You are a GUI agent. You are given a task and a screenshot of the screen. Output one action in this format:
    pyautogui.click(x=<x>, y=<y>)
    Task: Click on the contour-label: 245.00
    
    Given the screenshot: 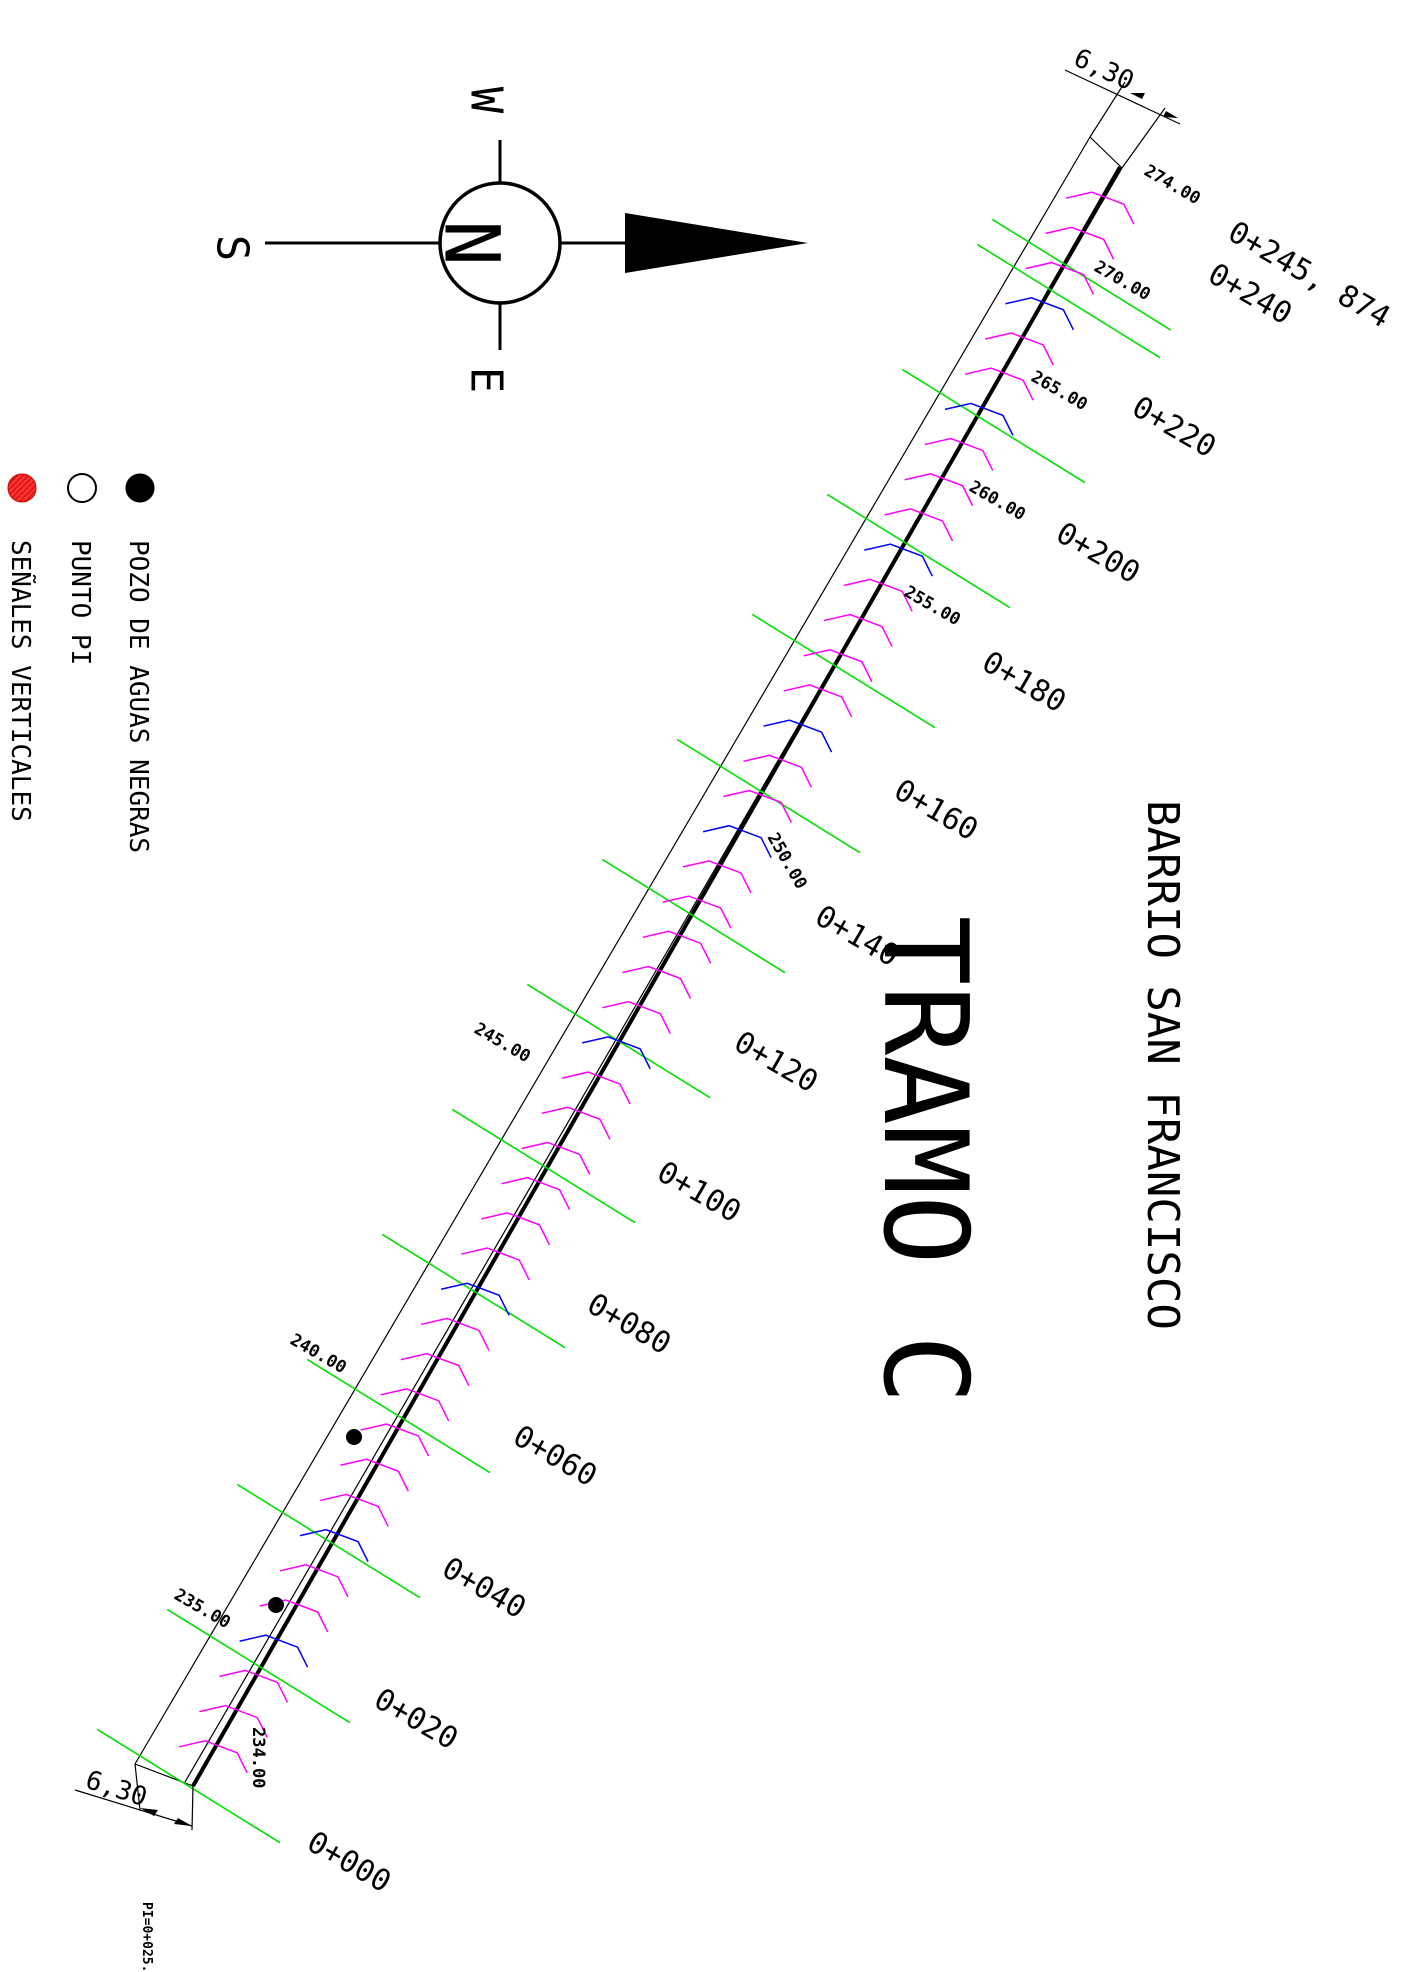 What is the action you would take?
    pyautogui.click(x=502, y=1043)
    